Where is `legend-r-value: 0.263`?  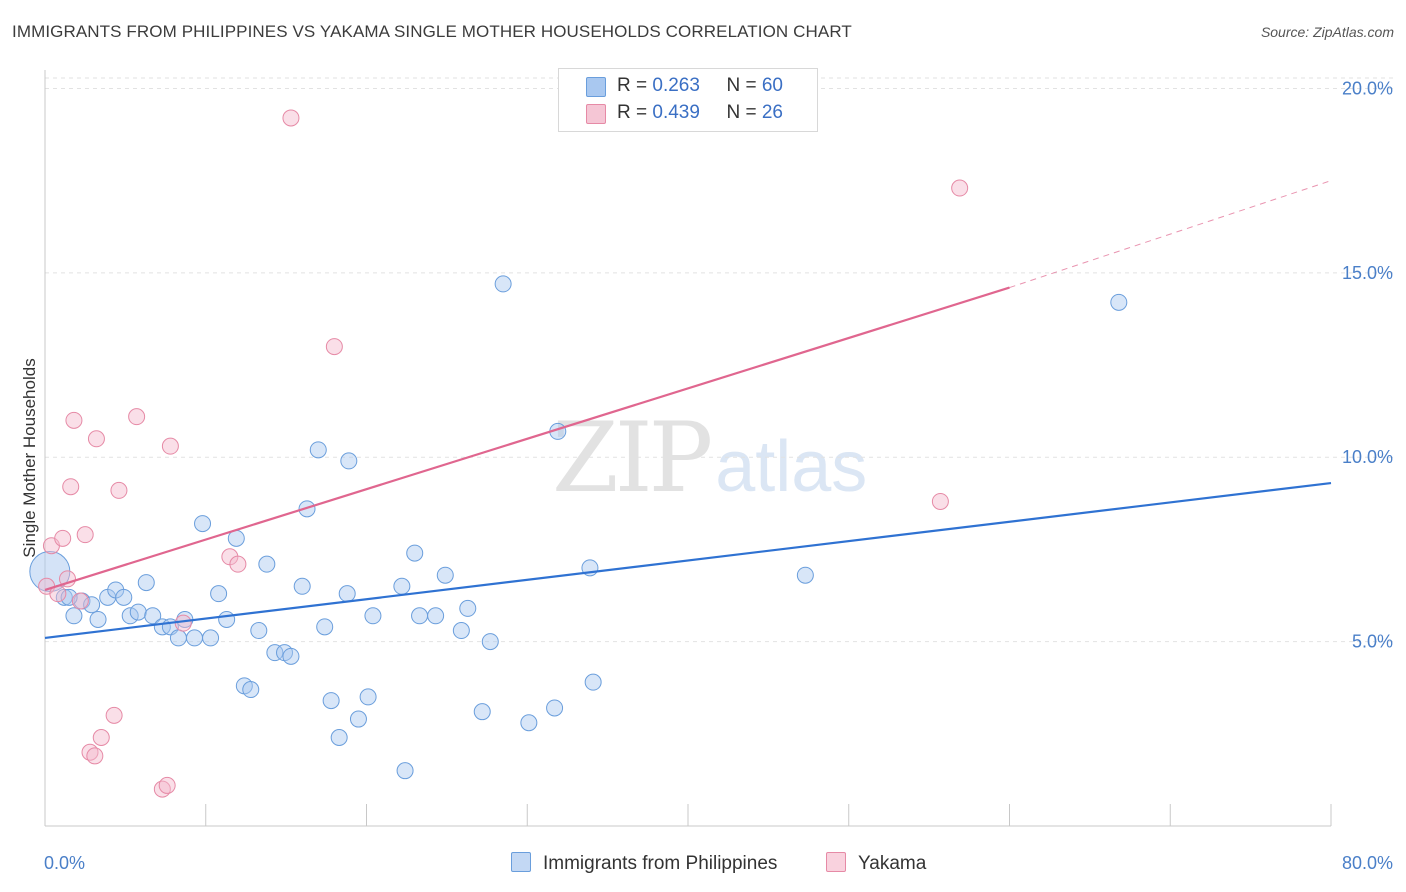 legend-r-value: 0.263 is located at coordinates (676, 85).